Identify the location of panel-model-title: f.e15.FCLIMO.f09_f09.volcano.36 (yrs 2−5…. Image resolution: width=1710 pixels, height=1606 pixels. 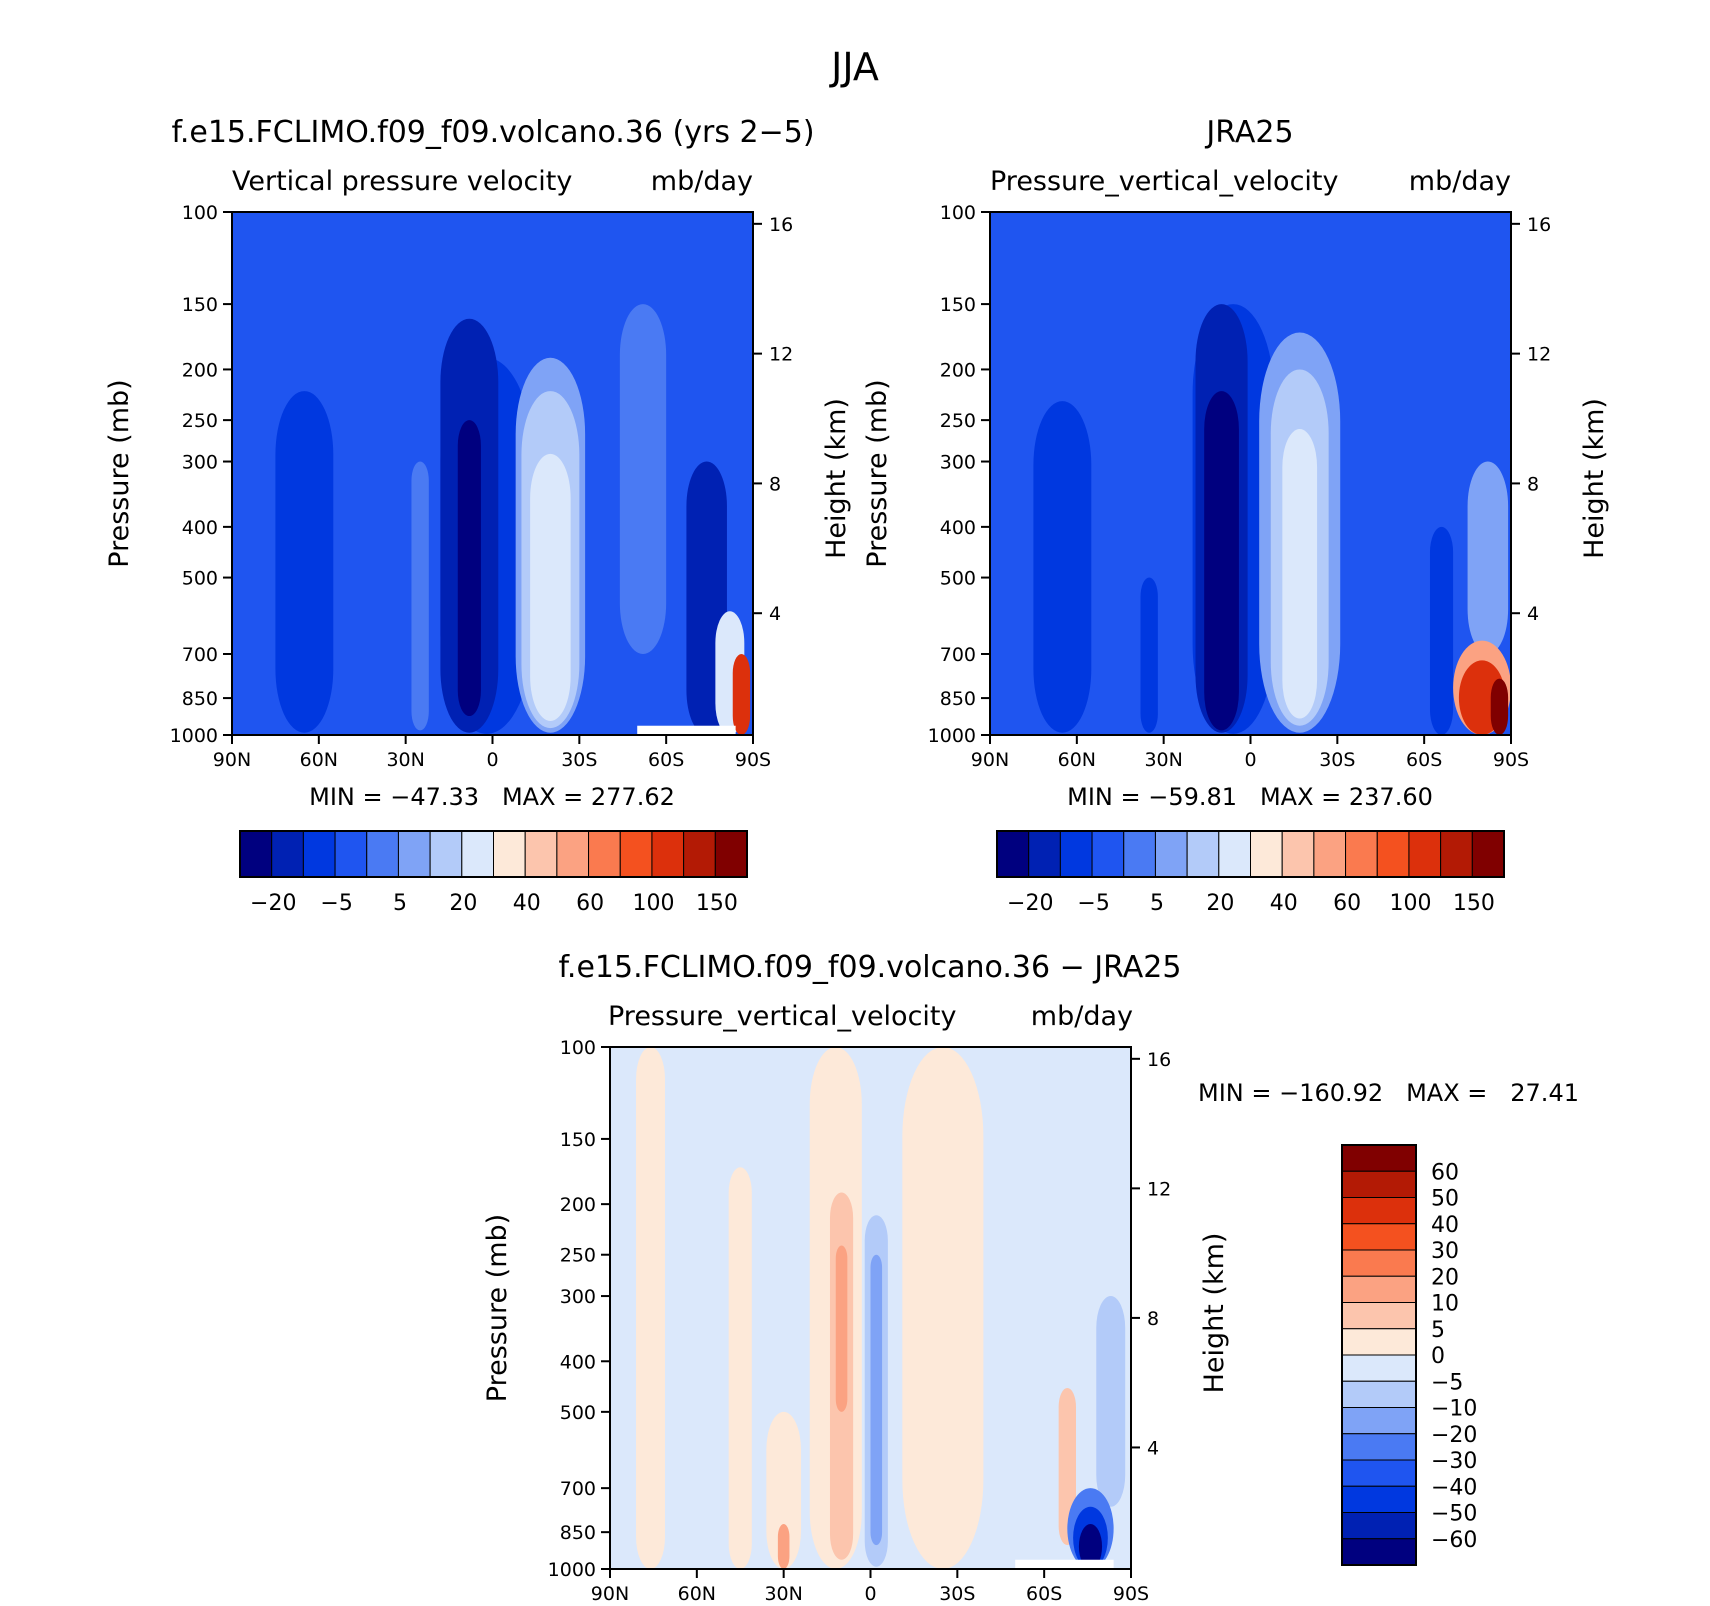
(492, 132).